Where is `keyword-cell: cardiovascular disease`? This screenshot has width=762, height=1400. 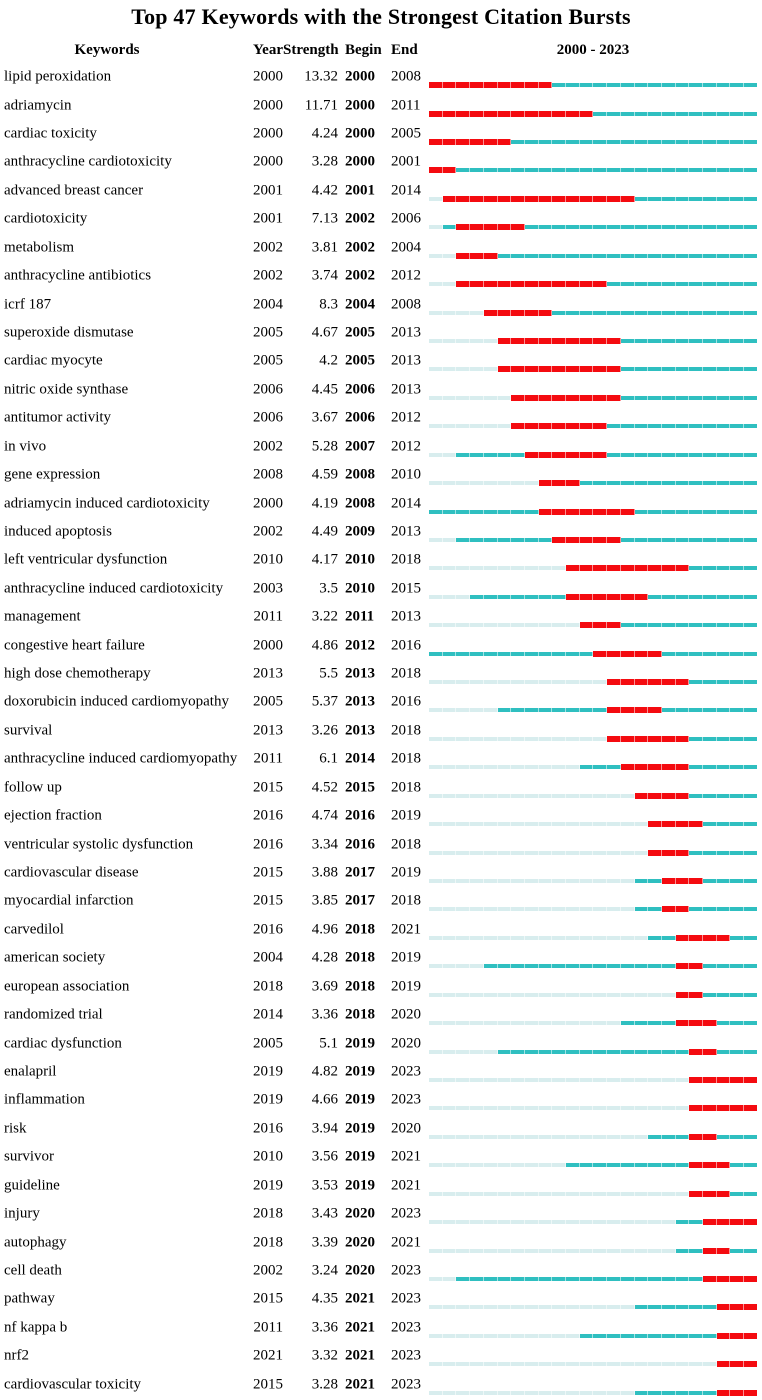 keyword-cell: cardiovascular disease is located at coordinates (71, 872).